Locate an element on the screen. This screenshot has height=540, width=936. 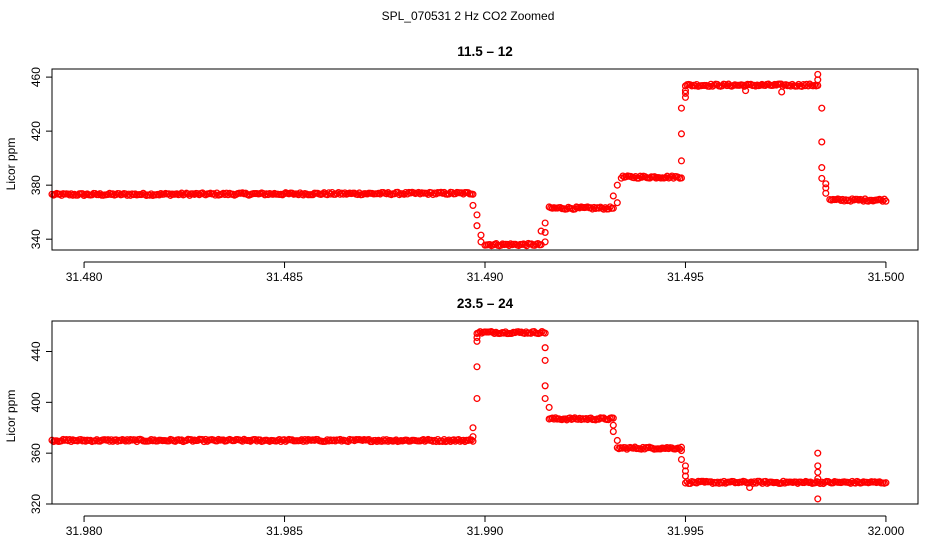
chart-title: 11.5 – 12 is located at coordinates (485, 51).